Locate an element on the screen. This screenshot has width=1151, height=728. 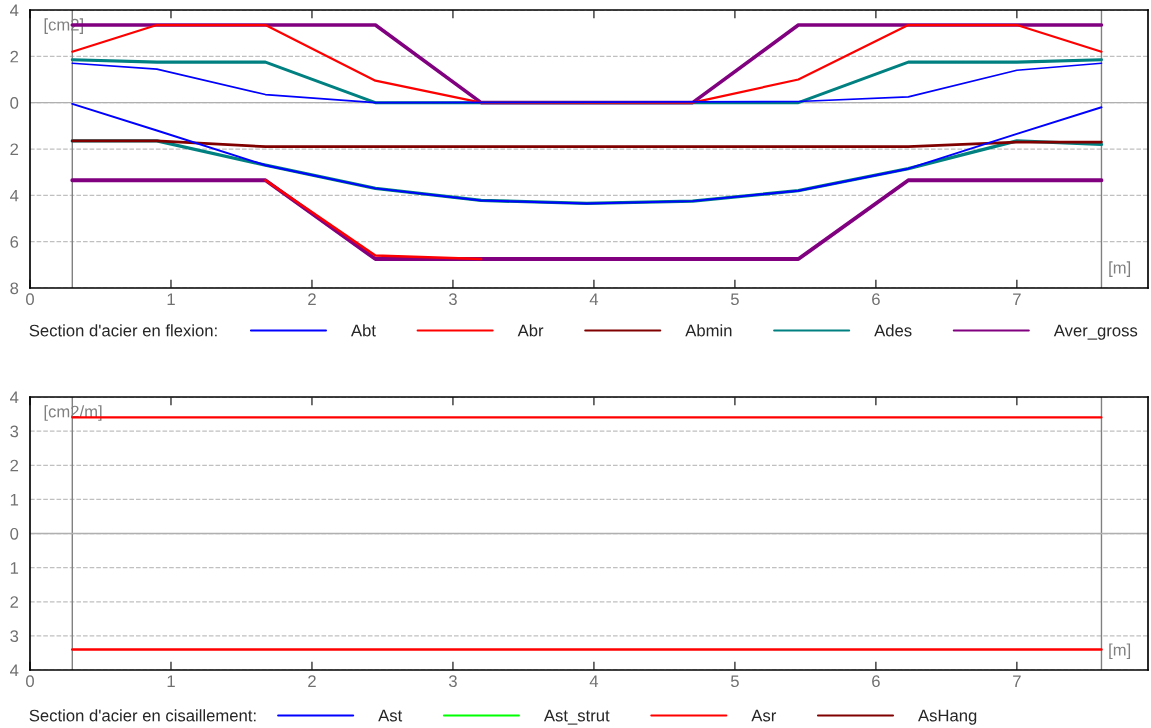
legend-label: Ades is located at coordinates (893, 330).